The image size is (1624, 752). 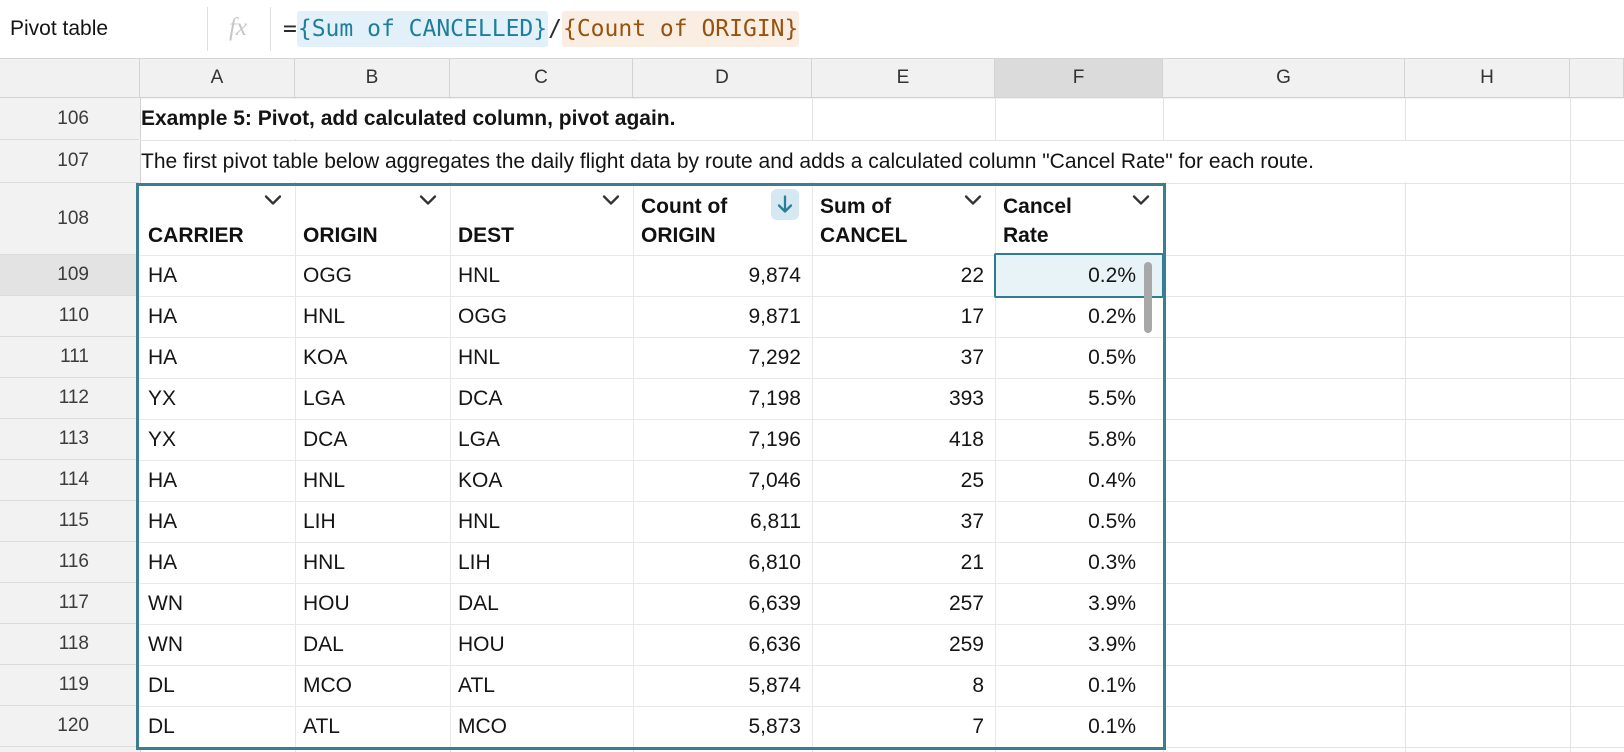 I want to click on pivot-column-header-carrier: CARRIER, so click(x=217, y=220).